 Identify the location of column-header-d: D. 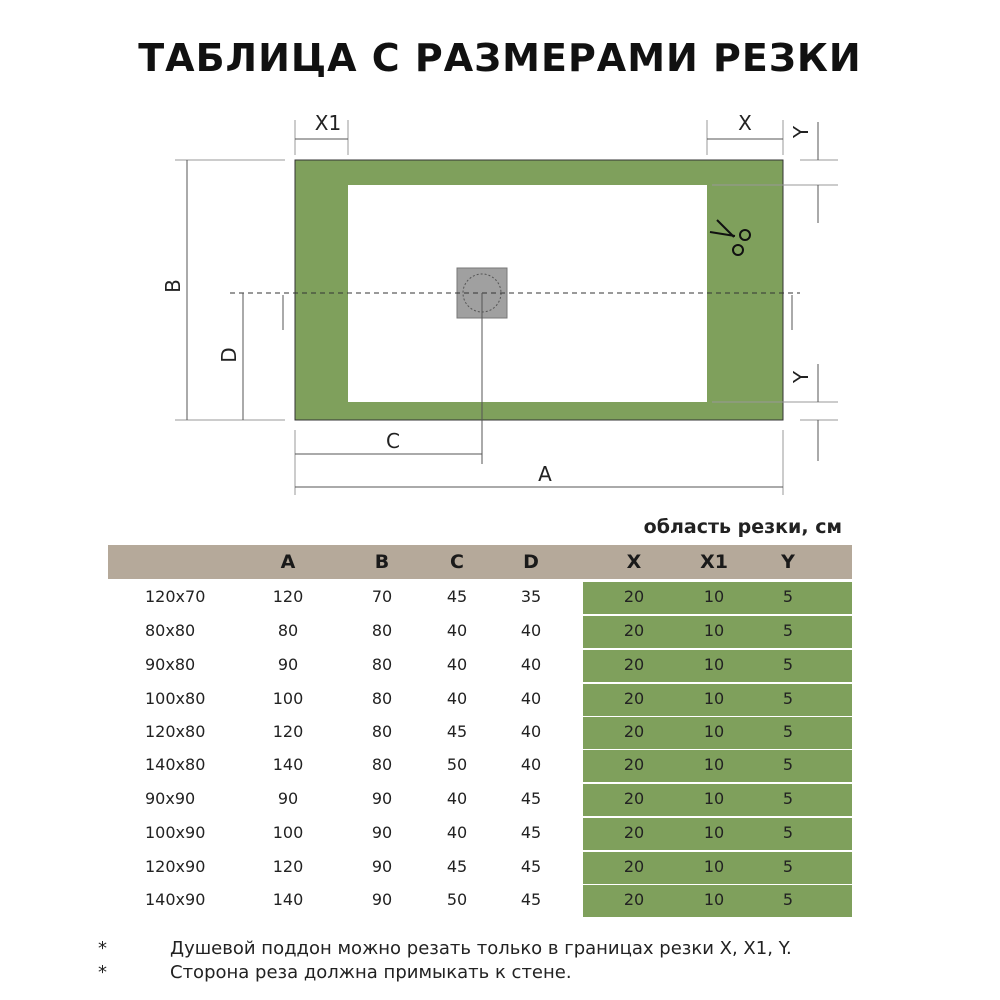
(531, 562).